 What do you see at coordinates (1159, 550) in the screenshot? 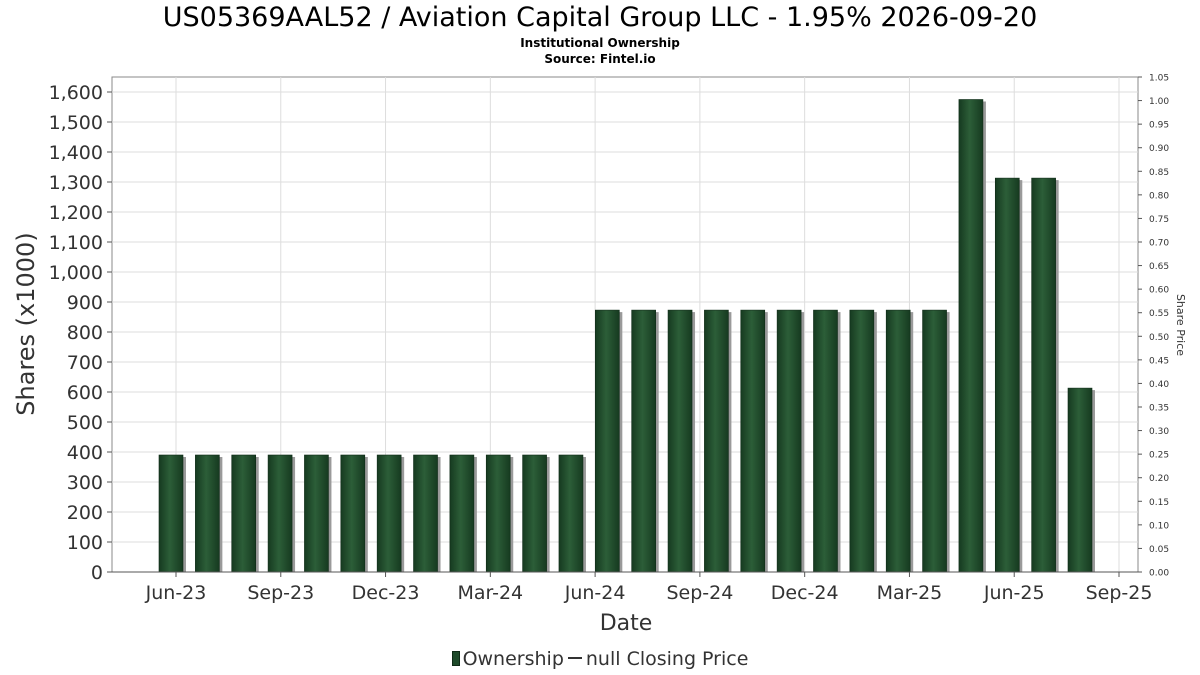
I see `y2-tick-label: 0.05` at bounding box center [1159, 550].